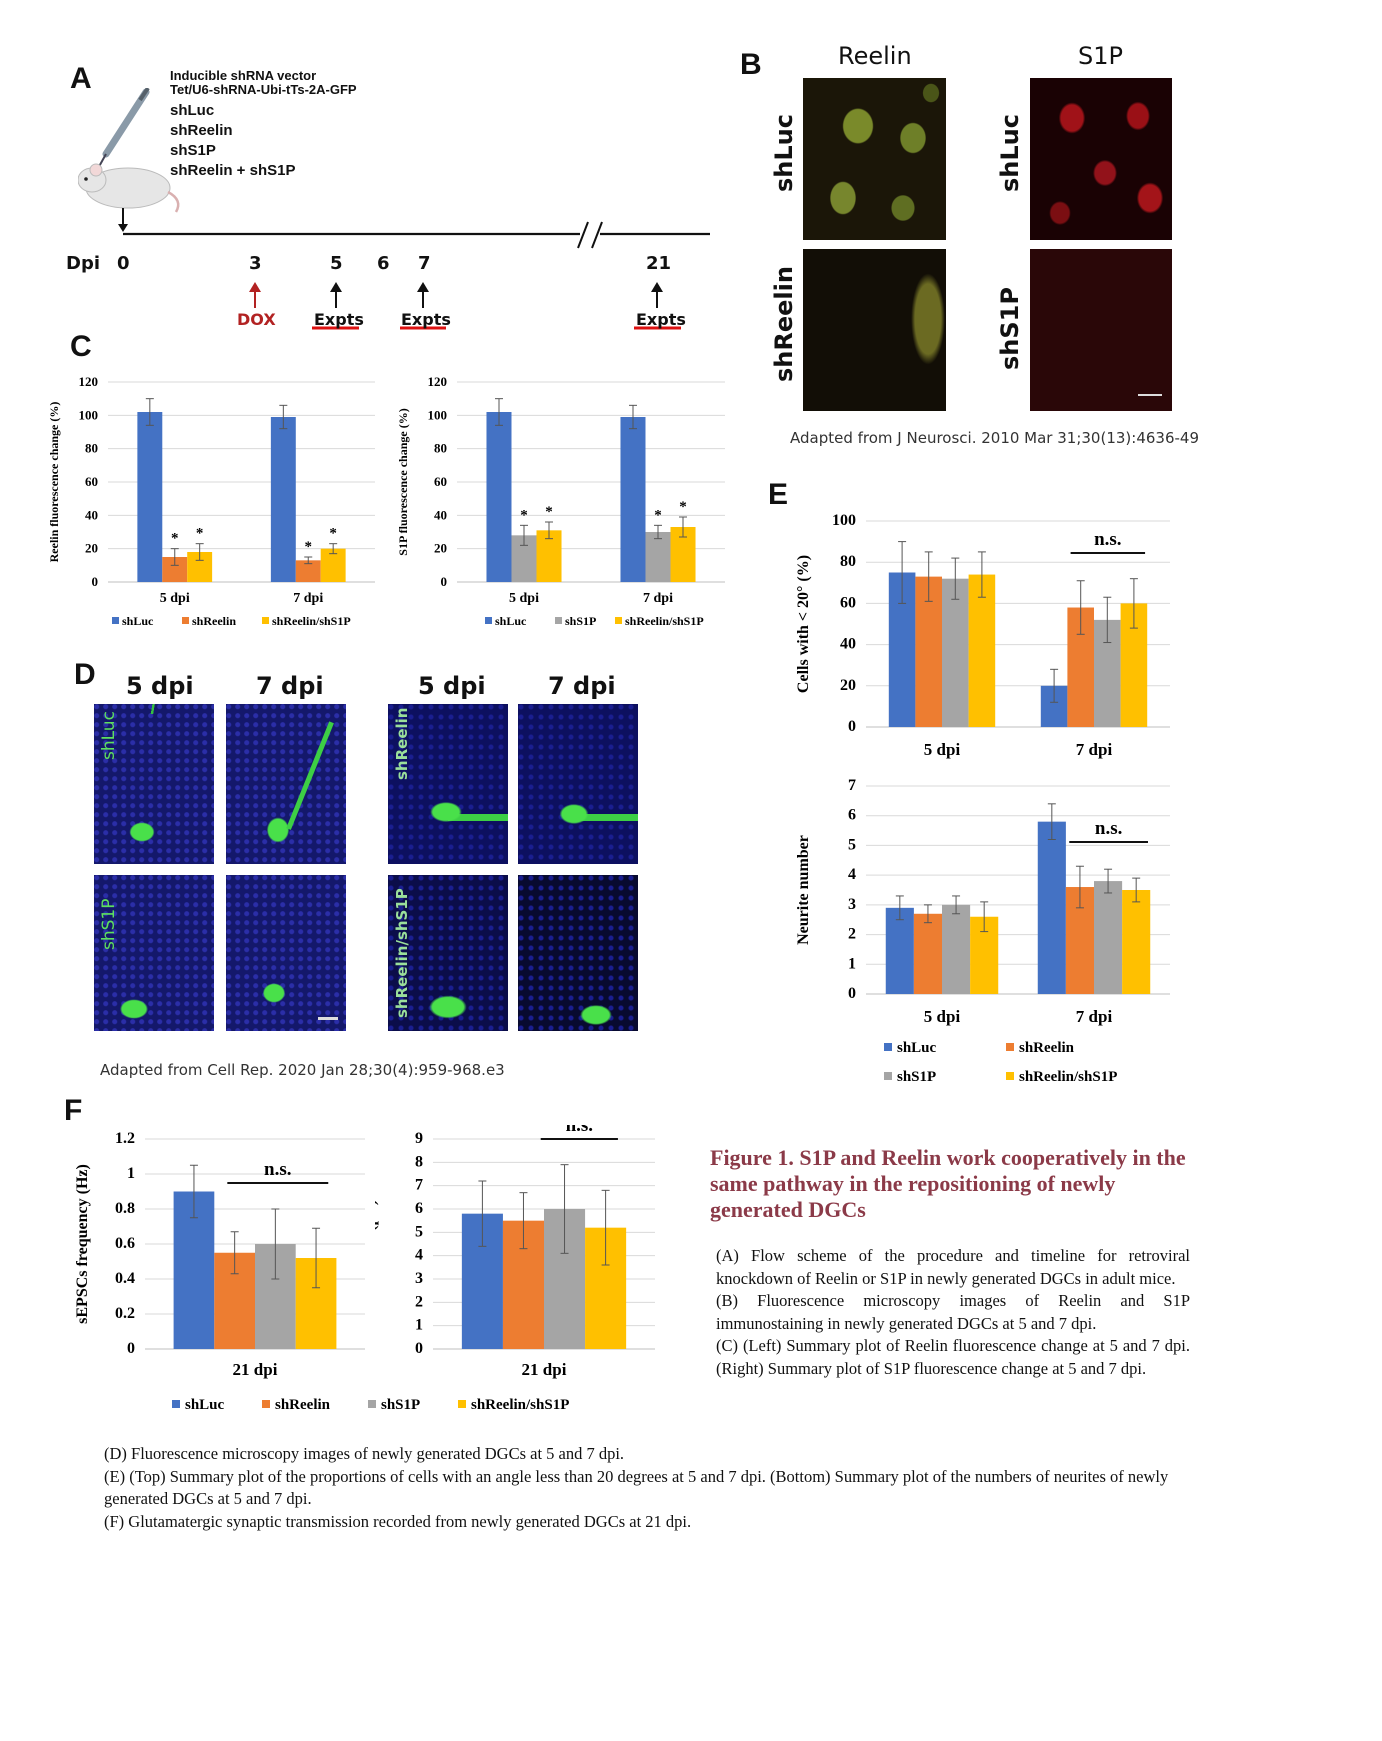 The width and height of the screenshot is (1382, 1741). I want to click on timeline, so click(414, 269).